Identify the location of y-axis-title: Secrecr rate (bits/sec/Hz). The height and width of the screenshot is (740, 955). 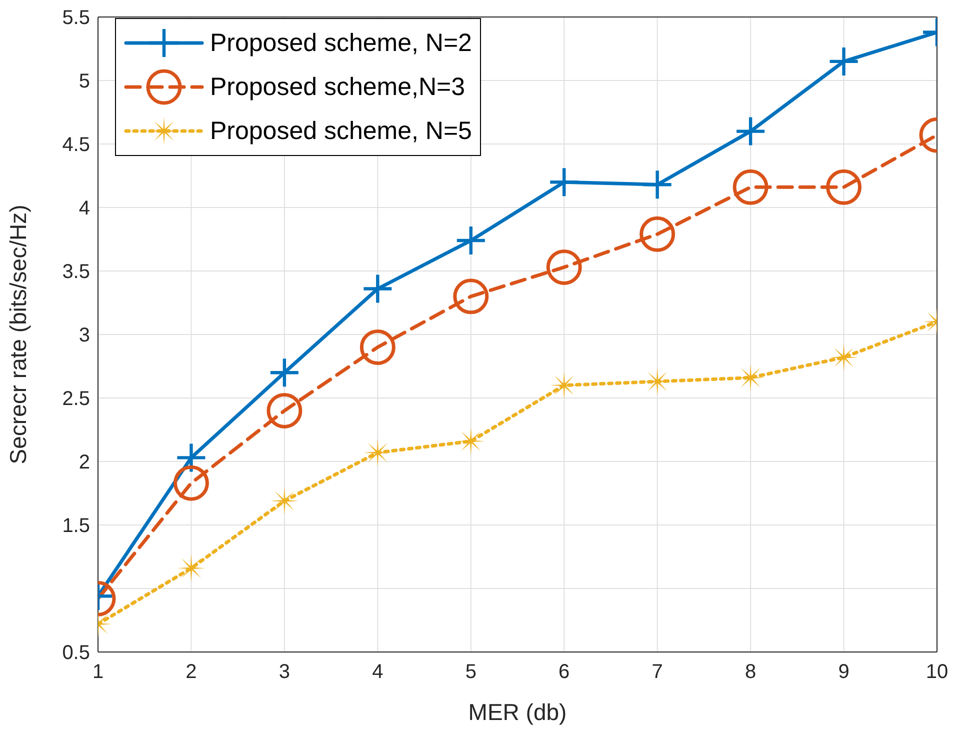
(18, 334).